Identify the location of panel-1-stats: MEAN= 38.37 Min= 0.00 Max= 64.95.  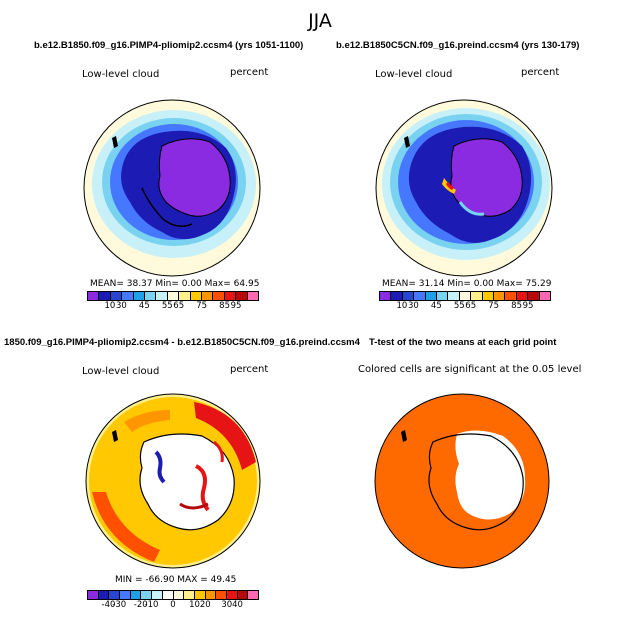
(175, 284).